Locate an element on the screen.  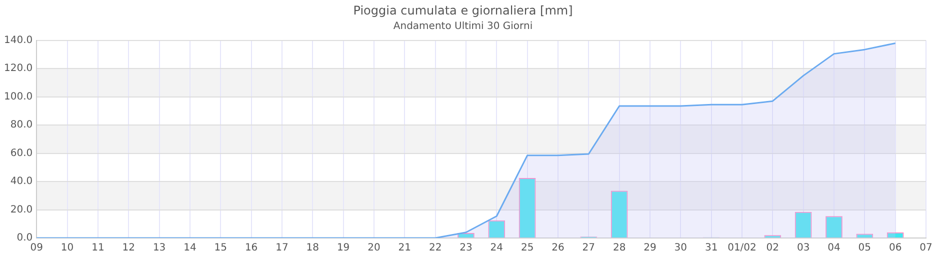
x-tick-label: 25 is located at coordinates (527, 248).